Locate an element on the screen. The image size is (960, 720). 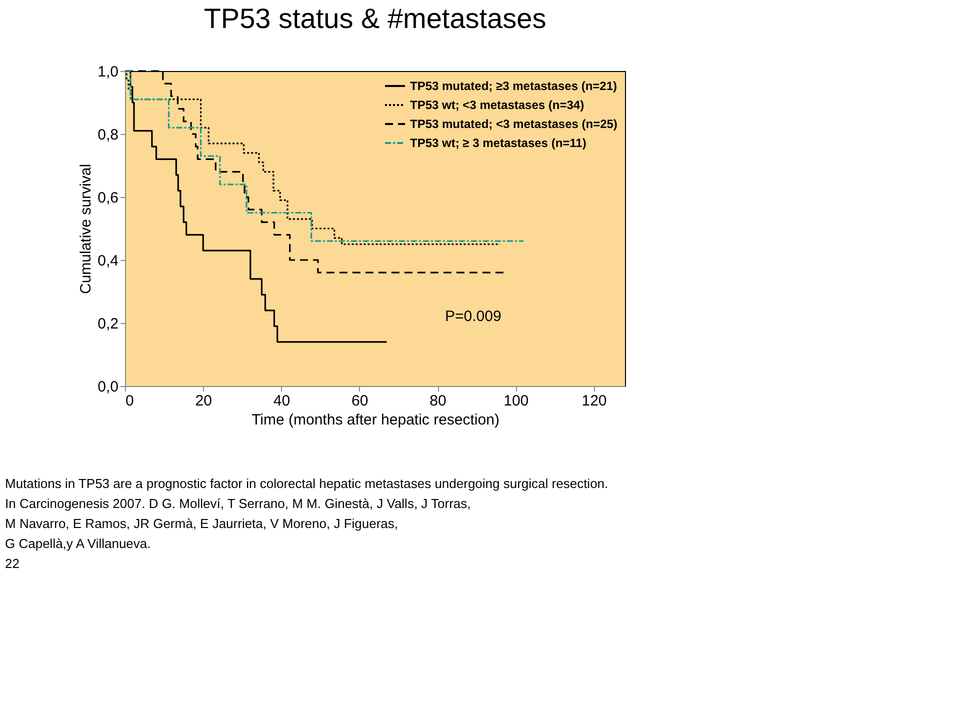
text: Mutations in TP53 are a prognostic factor in colorectal hepatic metastases undergoing surgical resection. is located at coordinates (306, 483).